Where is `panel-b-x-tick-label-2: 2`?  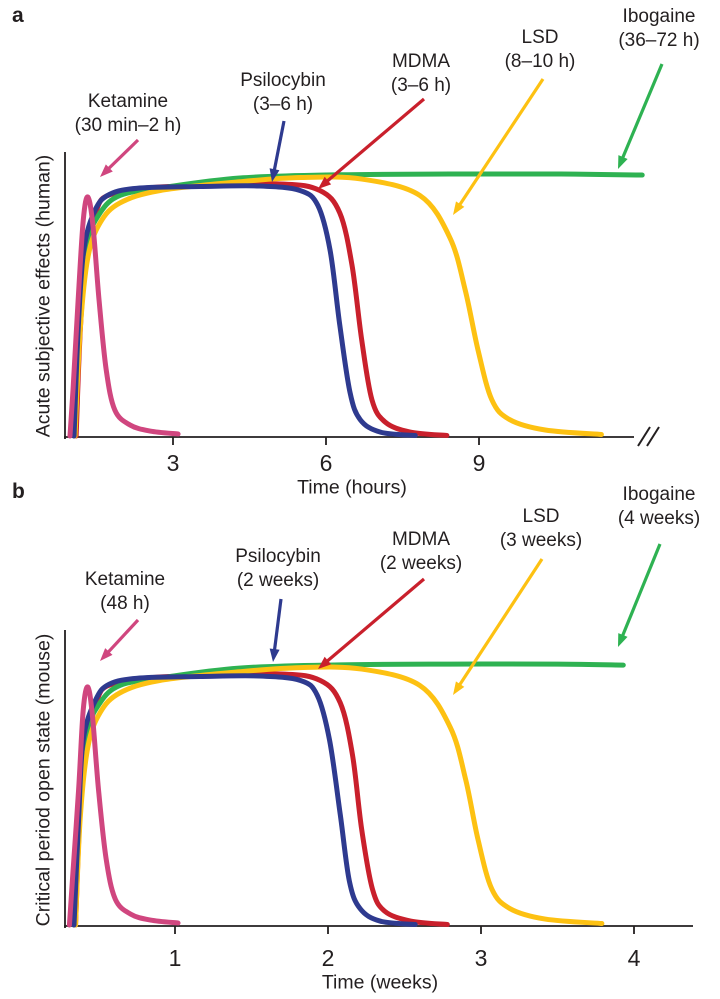
panel-b-x-tick-label-2: 2 is located at coordinates (328, 958).